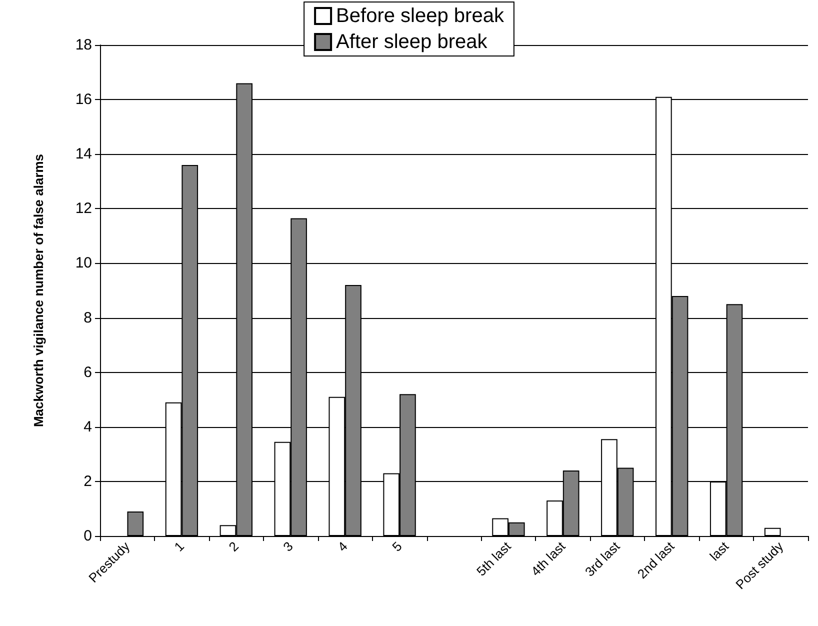  I want to click on y-tick-label: 4, so click(88, 427).